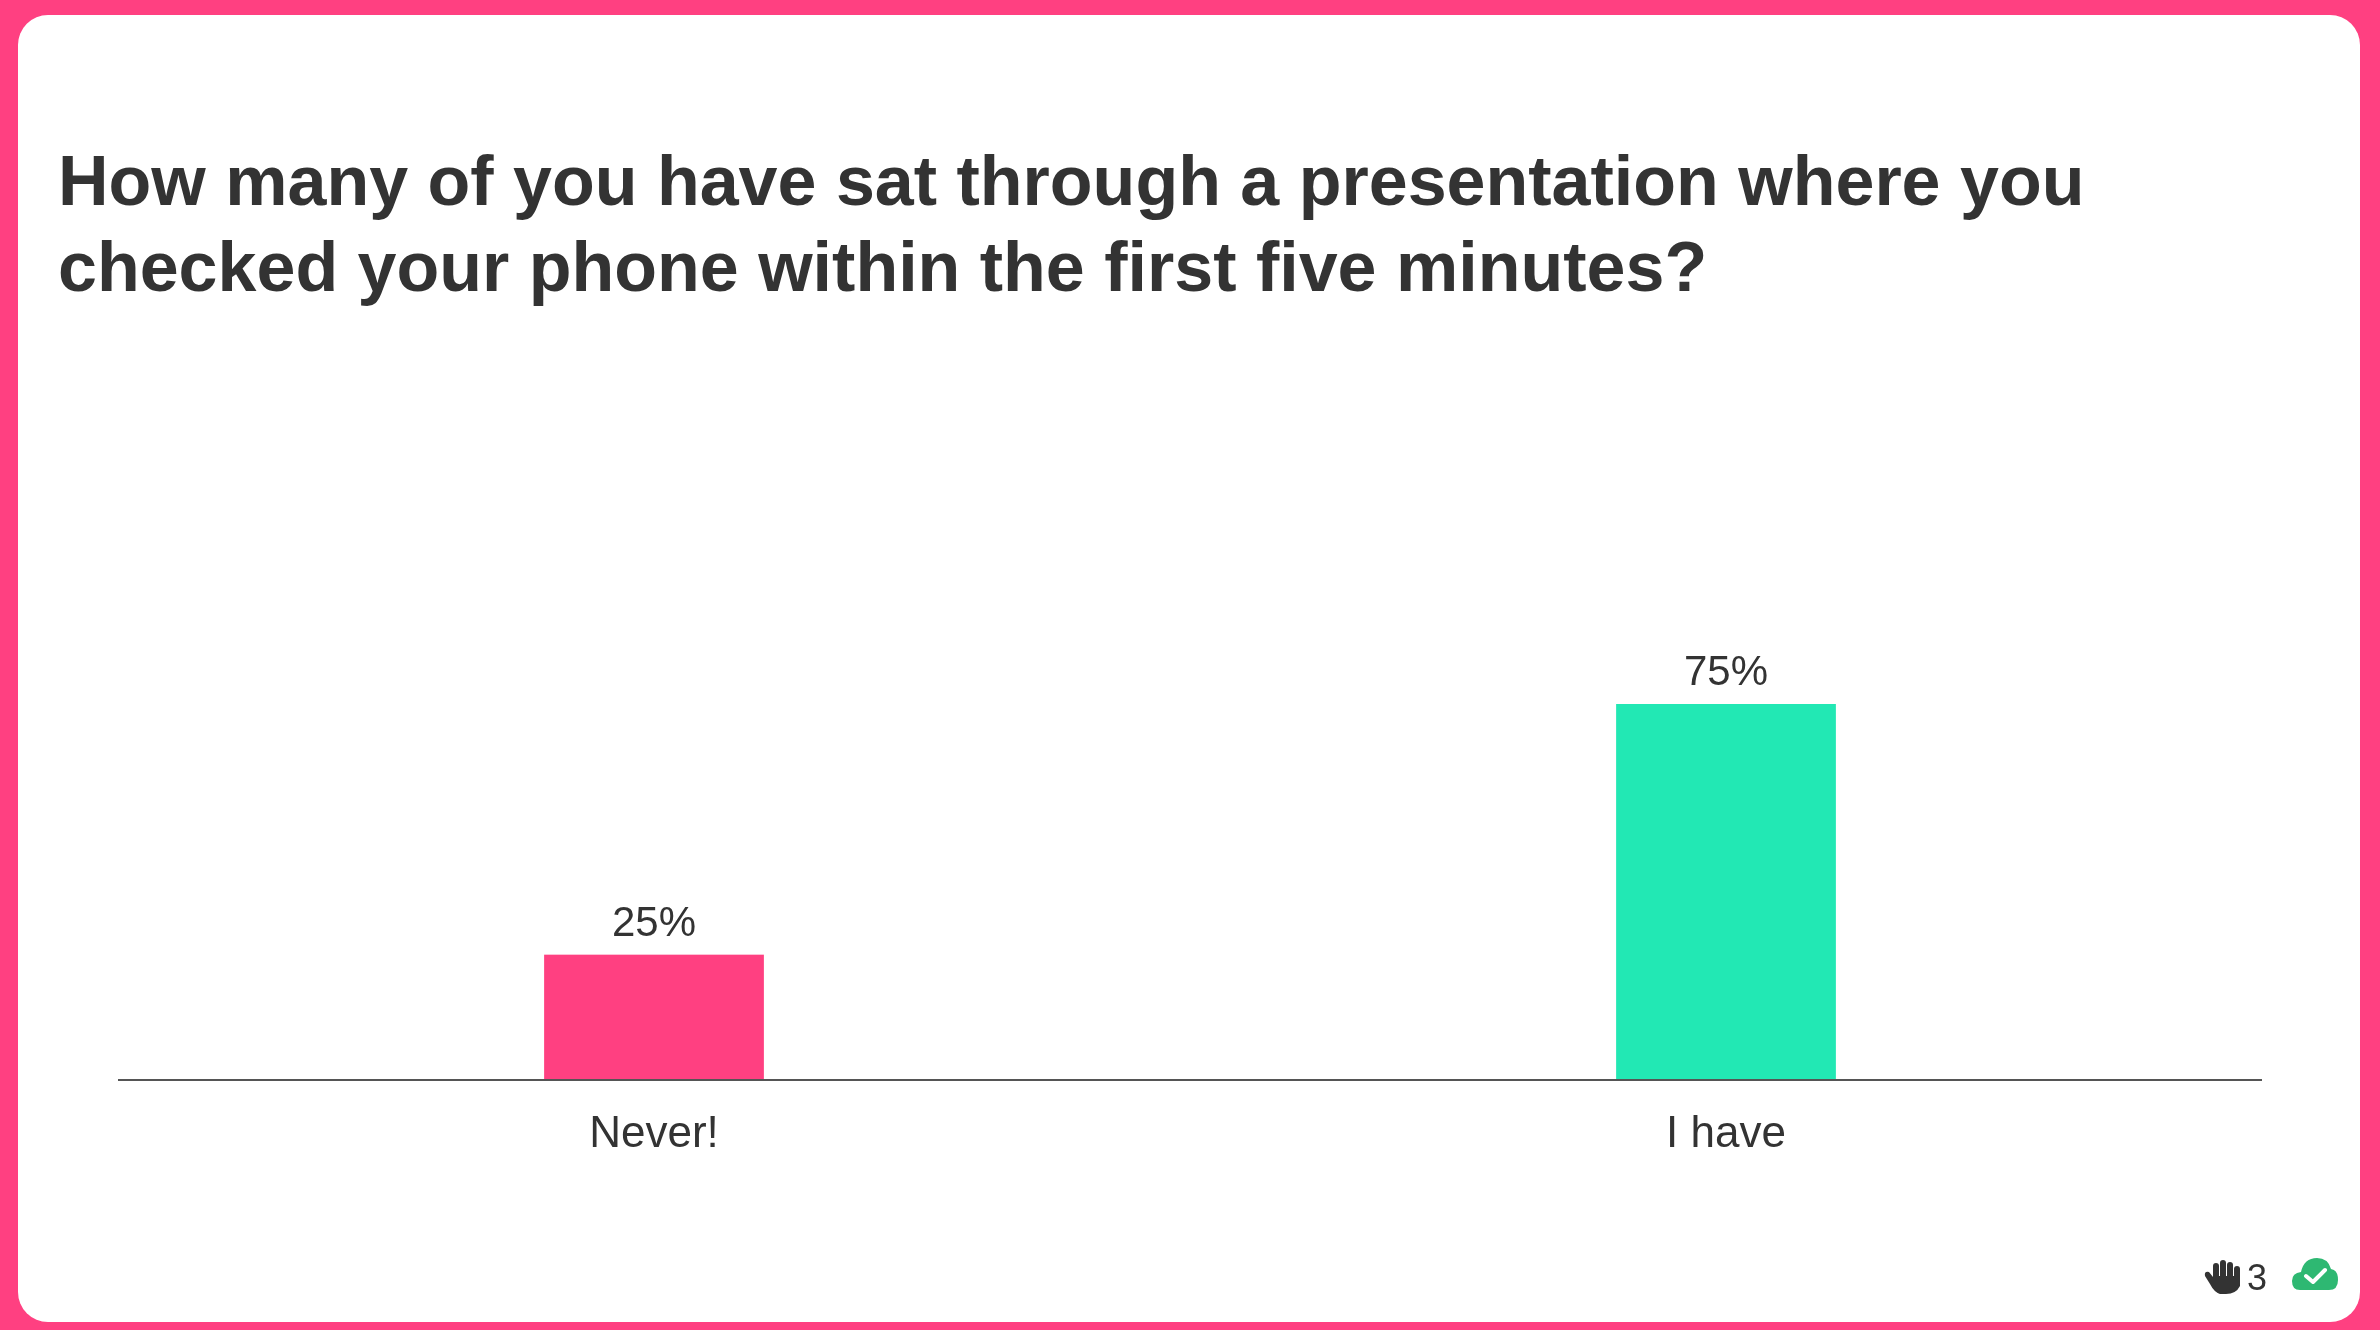  What do you see at coordinates (1071, 224) in the screenshot?
I see `chart-title: How many of you have sat through a presentation where you checked your phone within the first five minutes?` at bounding box center [1071, 224].